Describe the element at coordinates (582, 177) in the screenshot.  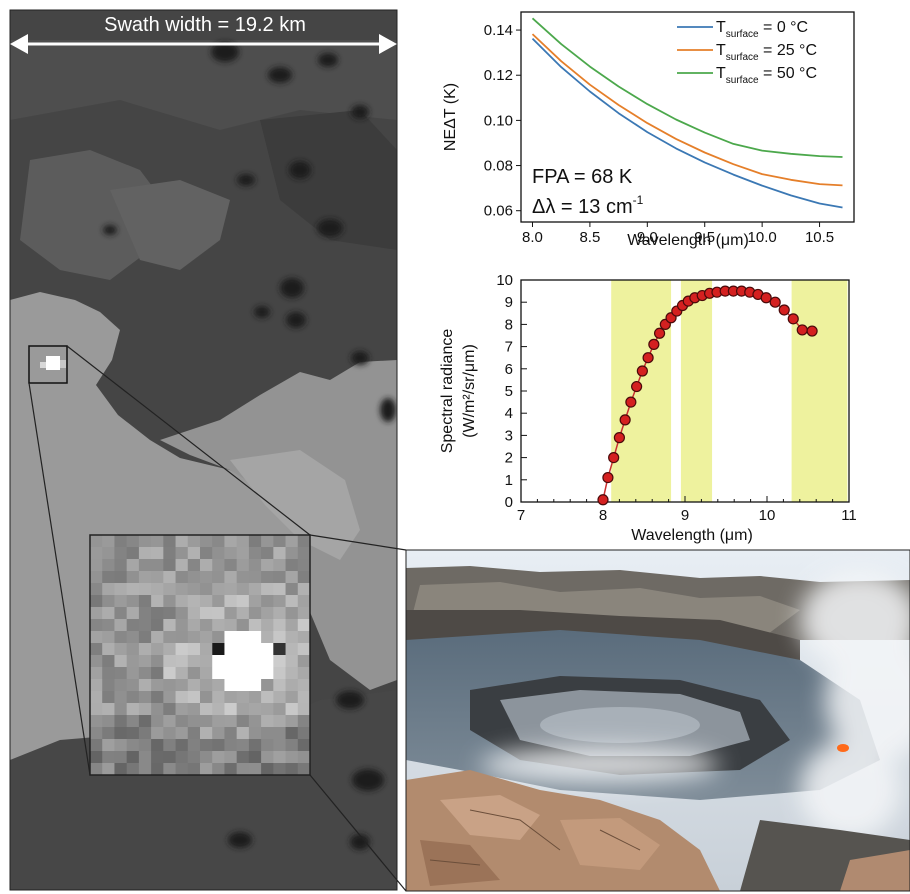
I see `fpa-annotation: FPA = 68 K` at that location.